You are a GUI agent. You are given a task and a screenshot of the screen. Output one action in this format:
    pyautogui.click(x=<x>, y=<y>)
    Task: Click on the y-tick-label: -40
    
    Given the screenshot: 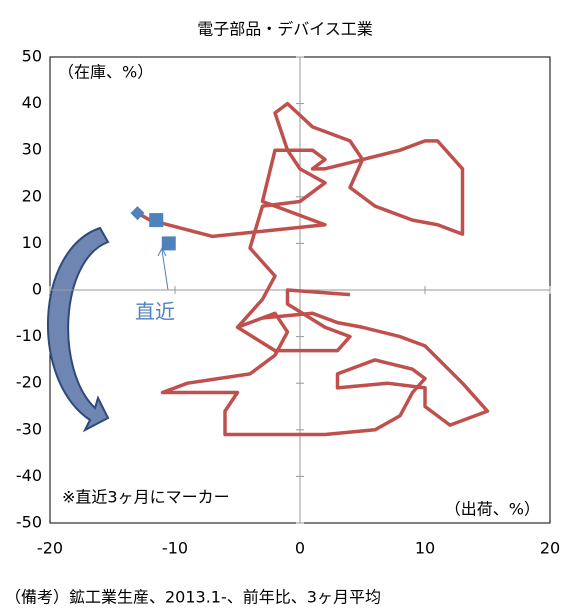 What is the action you would take?
    pyautogui.click(x=29, y=475)
    